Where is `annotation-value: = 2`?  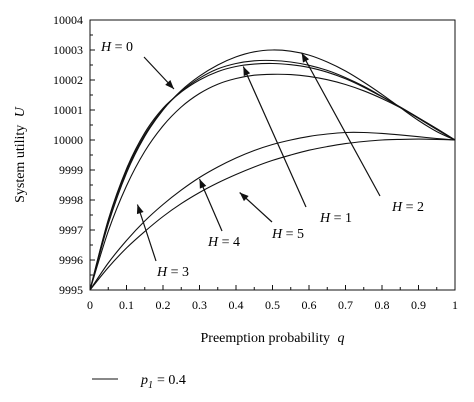 annotation-value: = 2 is located at coordinates (413, 207).